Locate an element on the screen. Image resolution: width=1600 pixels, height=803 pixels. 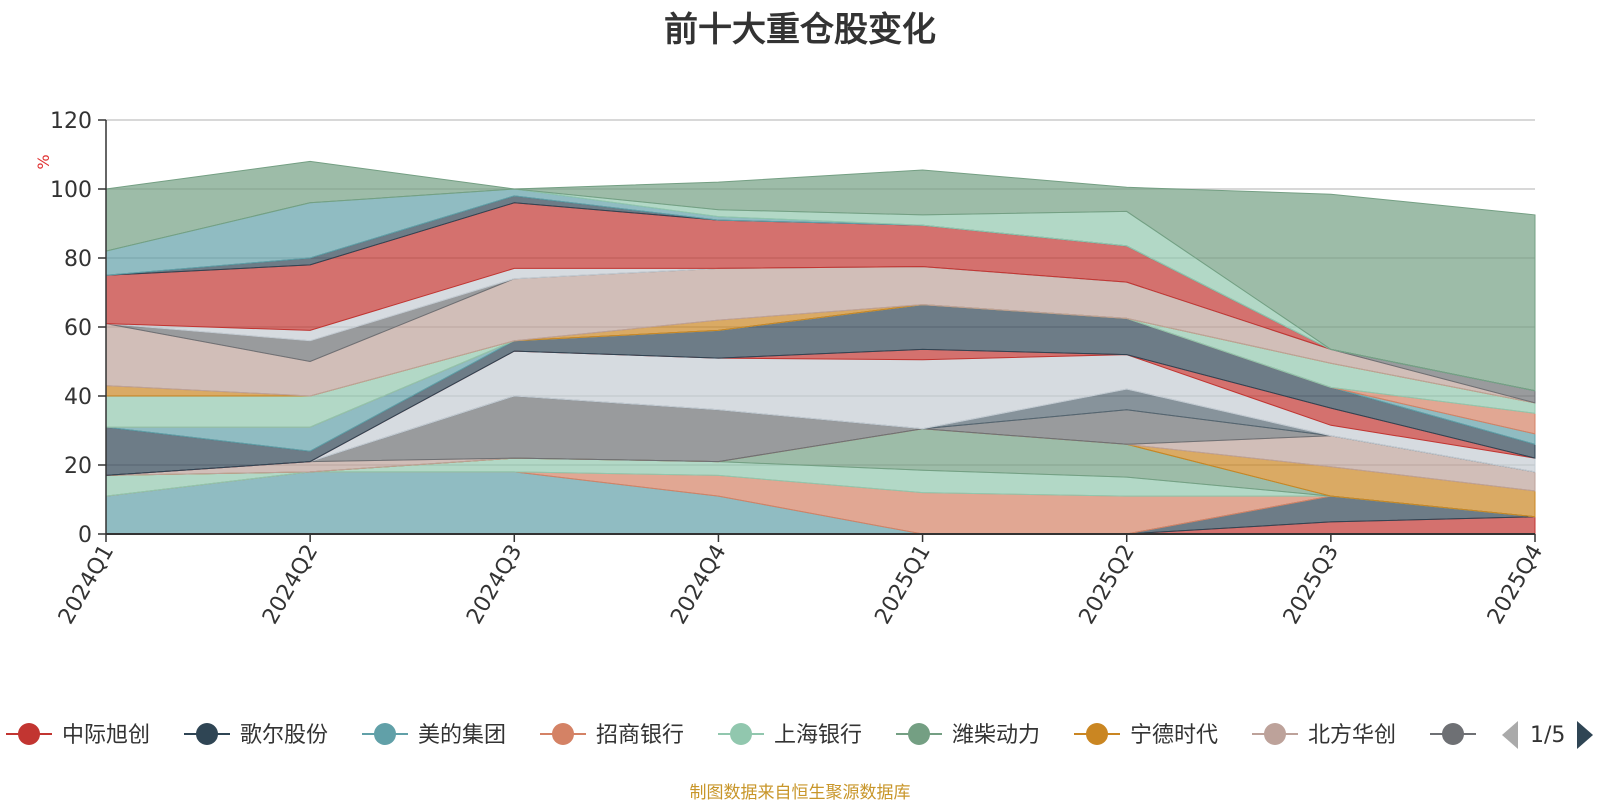
legend-item: 三 is located at coordinates (1469, 735).